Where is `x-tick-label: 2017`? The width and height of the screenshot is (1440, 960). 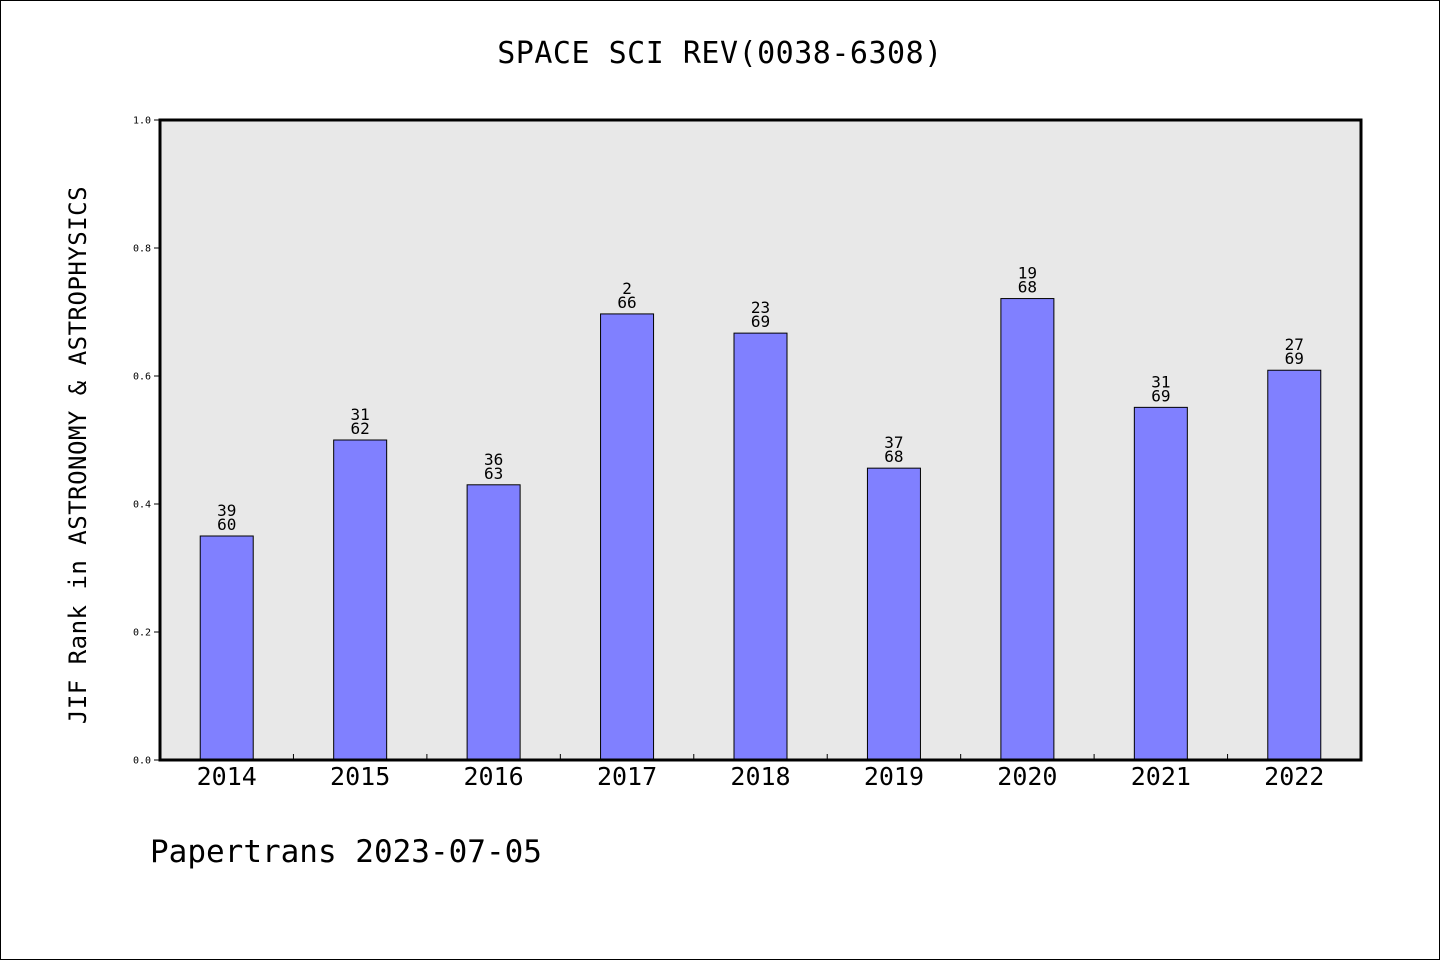
x-tick-label: 2017 is located at coordinates (627, 776).